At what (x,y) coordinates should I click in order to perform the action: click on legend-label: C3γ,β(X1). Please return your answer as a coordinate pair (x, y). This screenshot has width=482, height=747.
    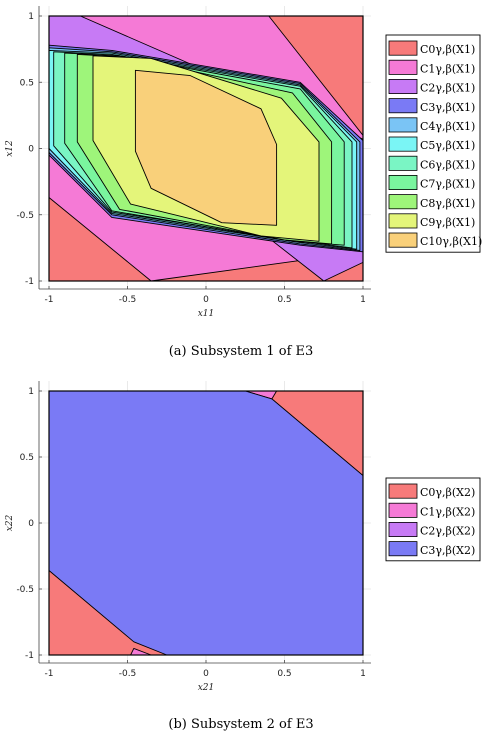
    Looking at the image, I should click on (447, 107).